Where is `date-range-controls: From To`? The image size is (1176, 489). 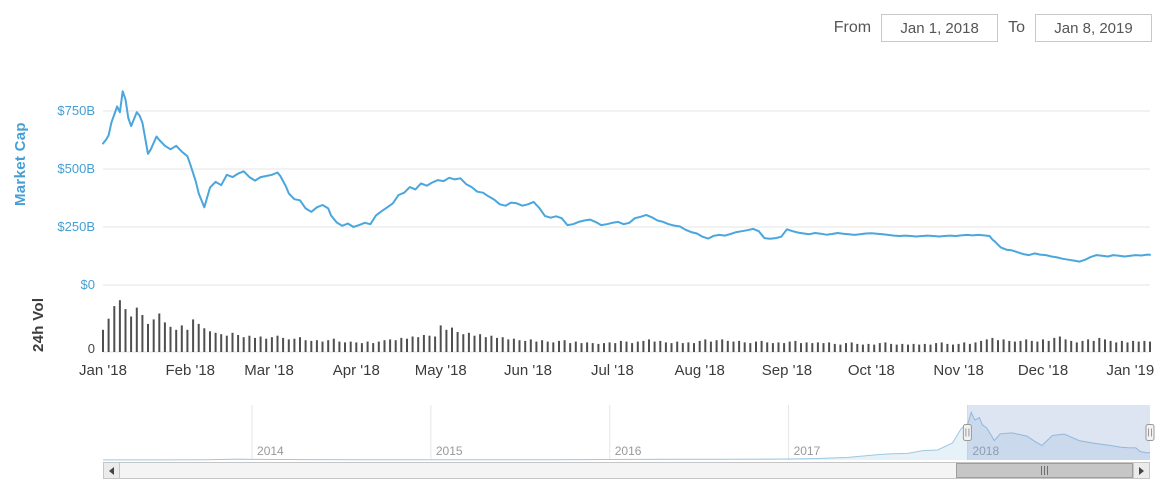
date-range-controls: From To is located at coordinates (993, 28).